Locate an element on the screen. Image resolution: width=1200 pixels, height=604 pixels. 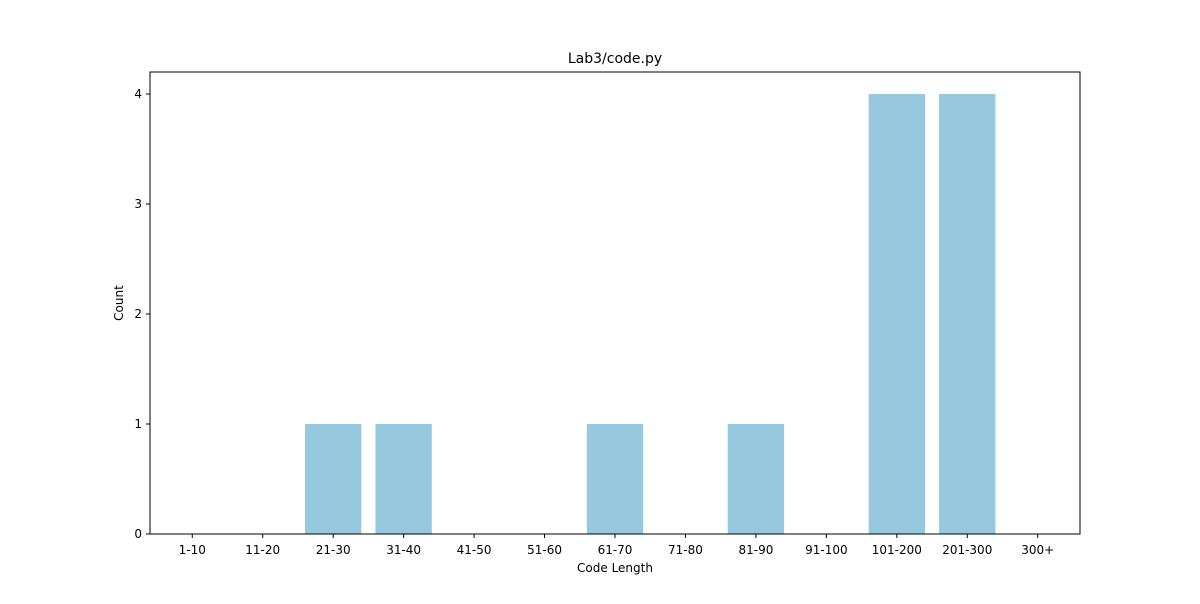
x-tick-label: 300+ is located at coordinates (1037, 550).